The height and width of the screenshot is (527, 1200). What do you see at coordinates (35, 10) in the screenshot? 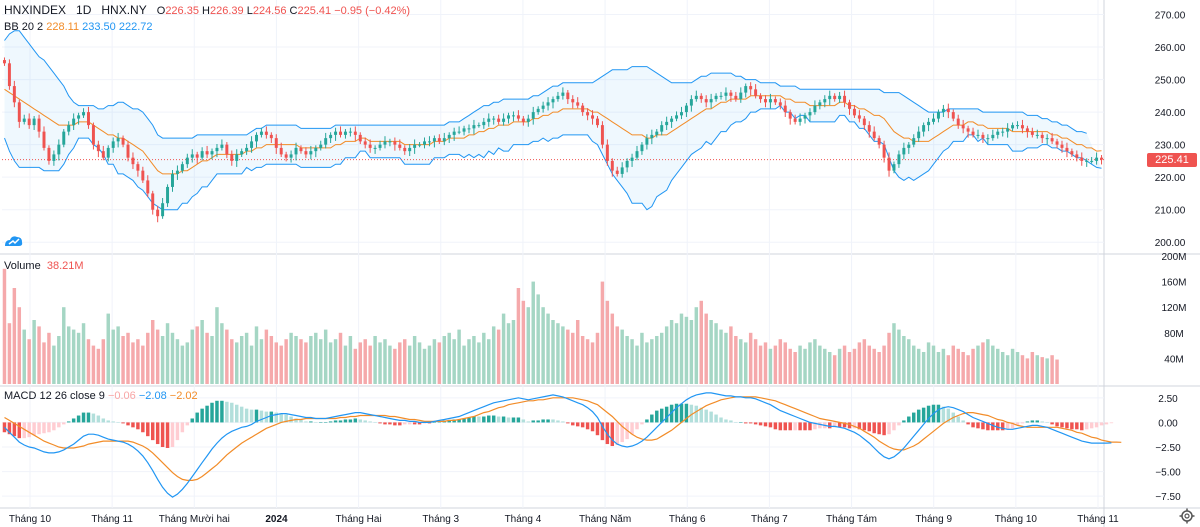
I see `symbol-name: HNXINDEX` at bounding box center [35, 10].